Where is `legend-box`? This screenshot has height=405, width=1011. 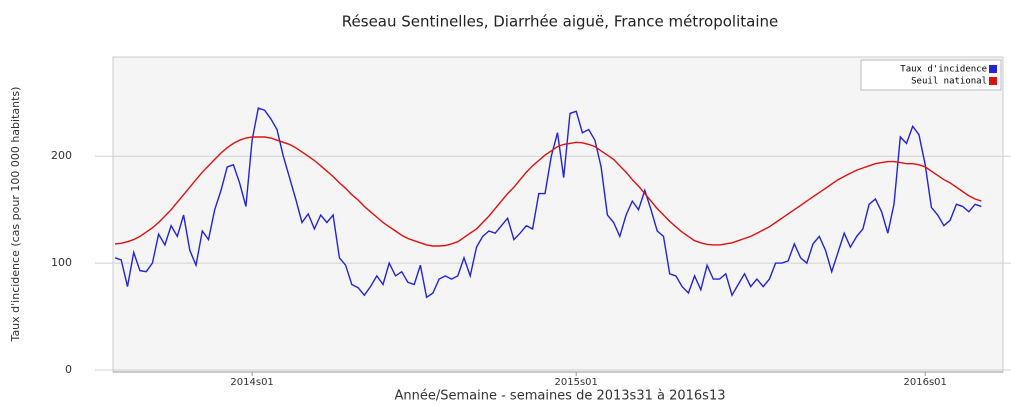 legend-box is located at coordinates (931, 75).